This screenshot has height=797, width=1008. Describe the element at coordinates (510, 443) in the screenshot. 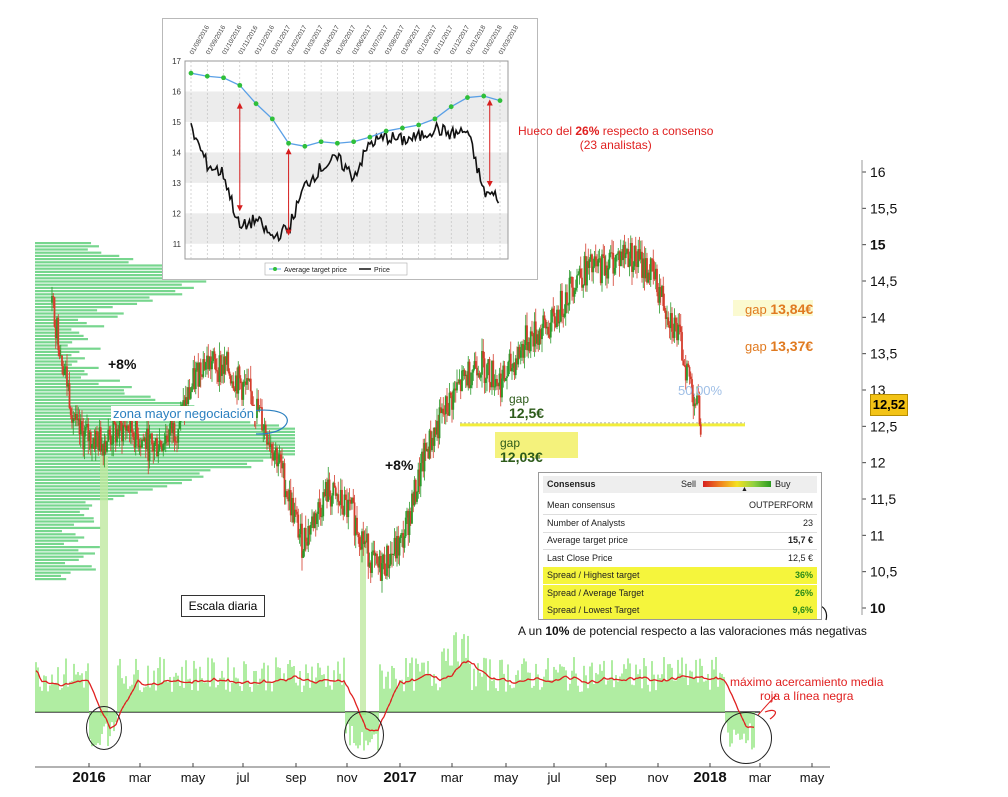

I see `gap-word: gap` at that location.